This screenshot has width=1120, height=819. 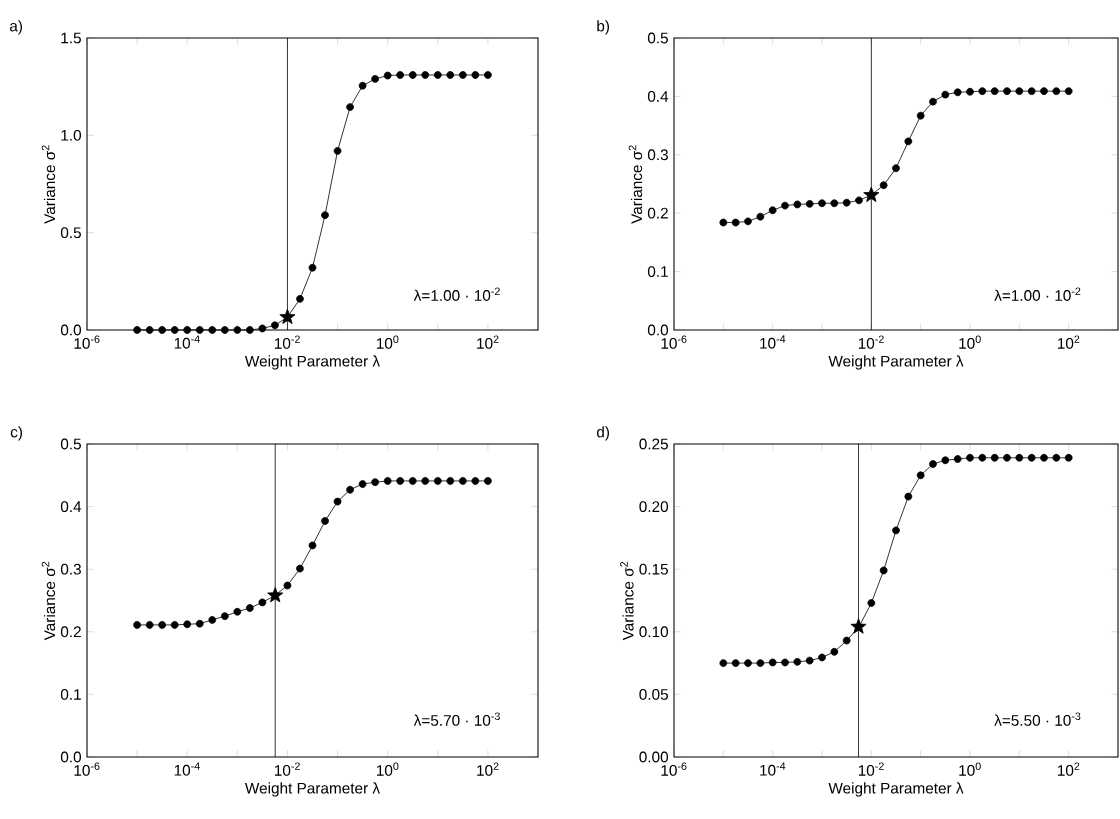 What do you see at coordinates (773, 769) in the screenshot?
I see `x-tick-label: 10$^{-4}$` at bounding box center [773, 769].